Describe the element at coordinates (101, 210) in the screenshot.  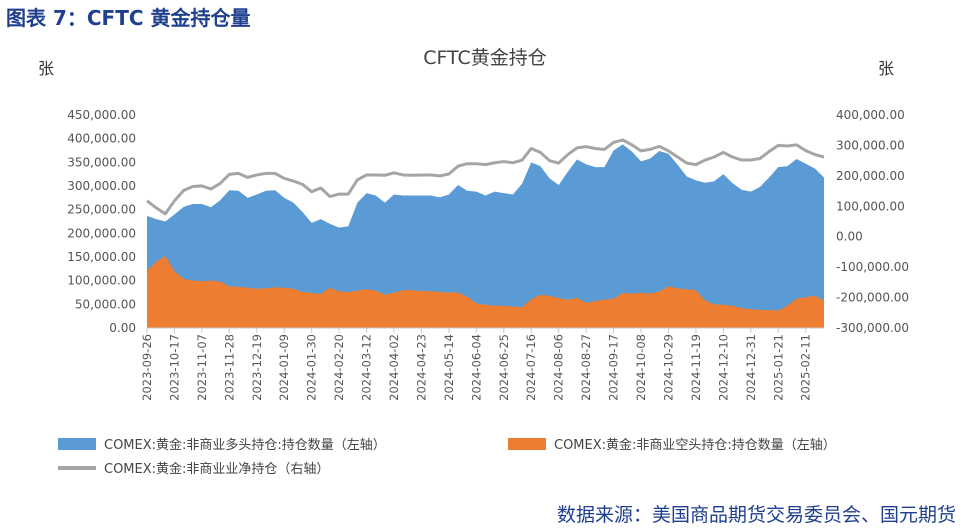
I see `left-tick-label: 250,000.00` at that location.